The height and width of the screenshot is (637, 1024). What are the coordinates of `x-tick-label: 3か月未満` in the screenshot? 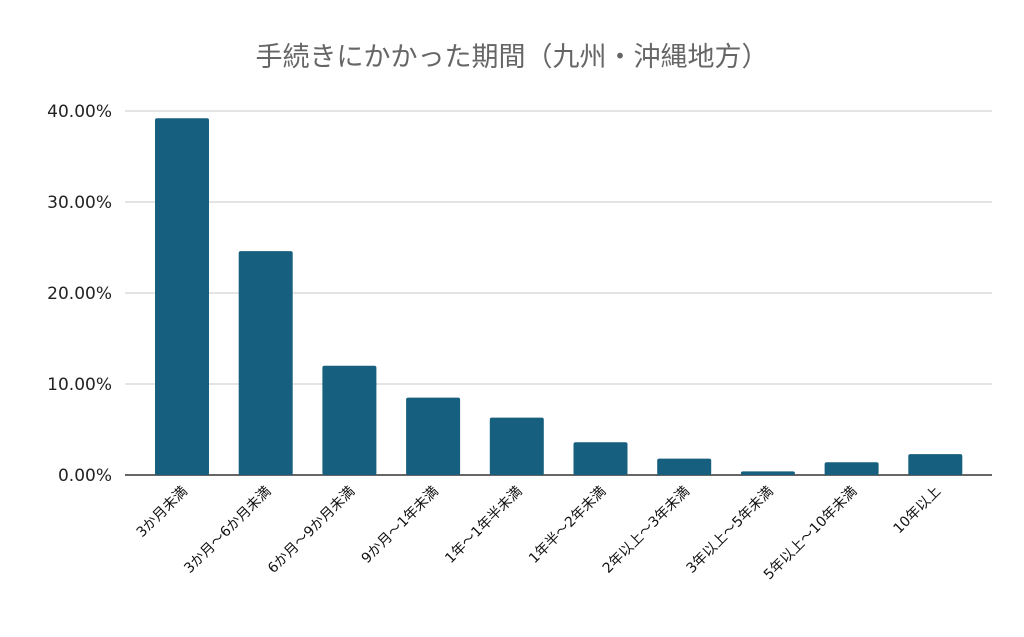 It's located at (162, 512).